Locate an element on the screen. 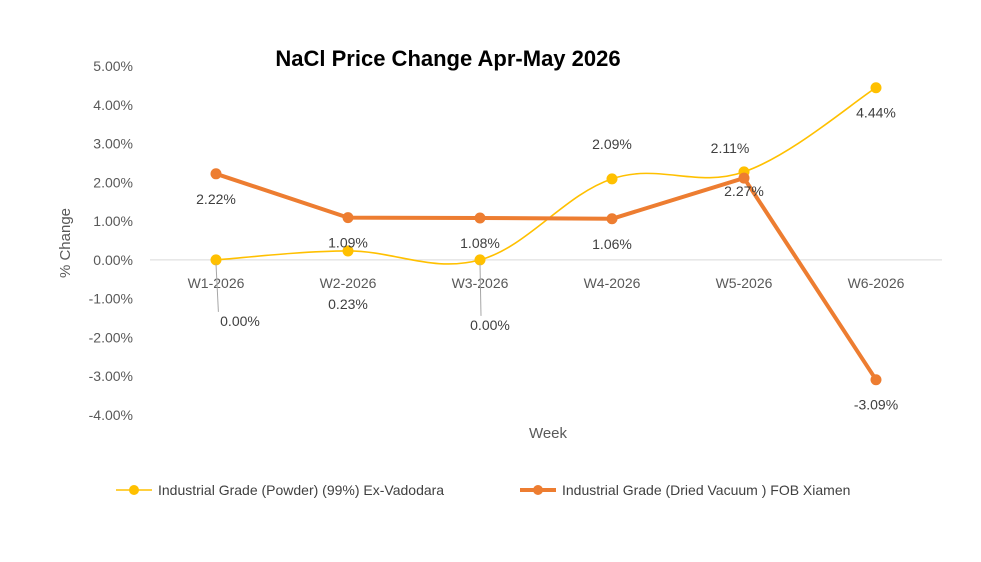 The image size is (981, 562). y-tick-label: 4.00% is located at coordinates (113, 105).